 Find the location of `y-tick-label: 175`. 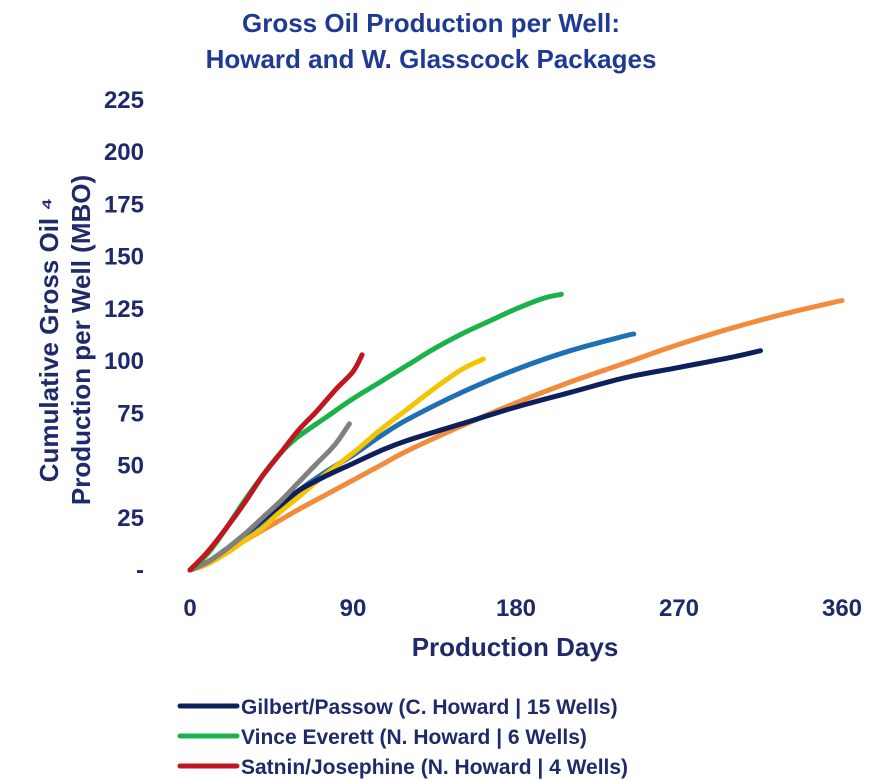

y-tick-label: 175 is located at coordinates (124, 204).